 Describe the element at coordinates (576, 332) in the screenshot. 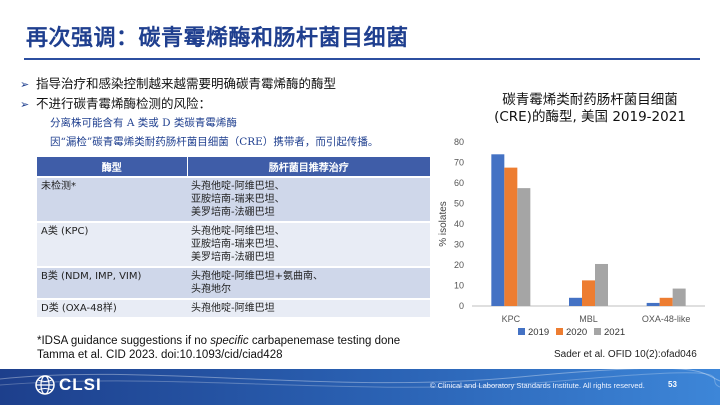

I see `legend-label: 2020` at that location.